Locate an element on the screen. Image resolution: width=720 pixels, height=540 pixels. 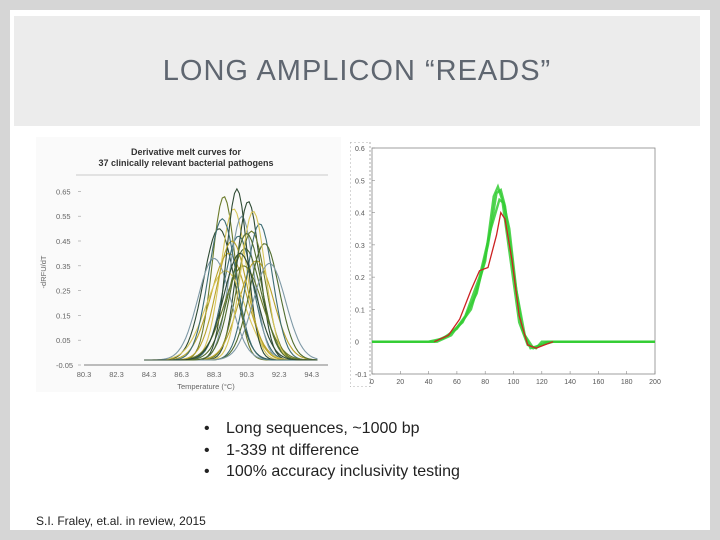
y-tick-label: -0.1 is located at coordinates (361, 375).